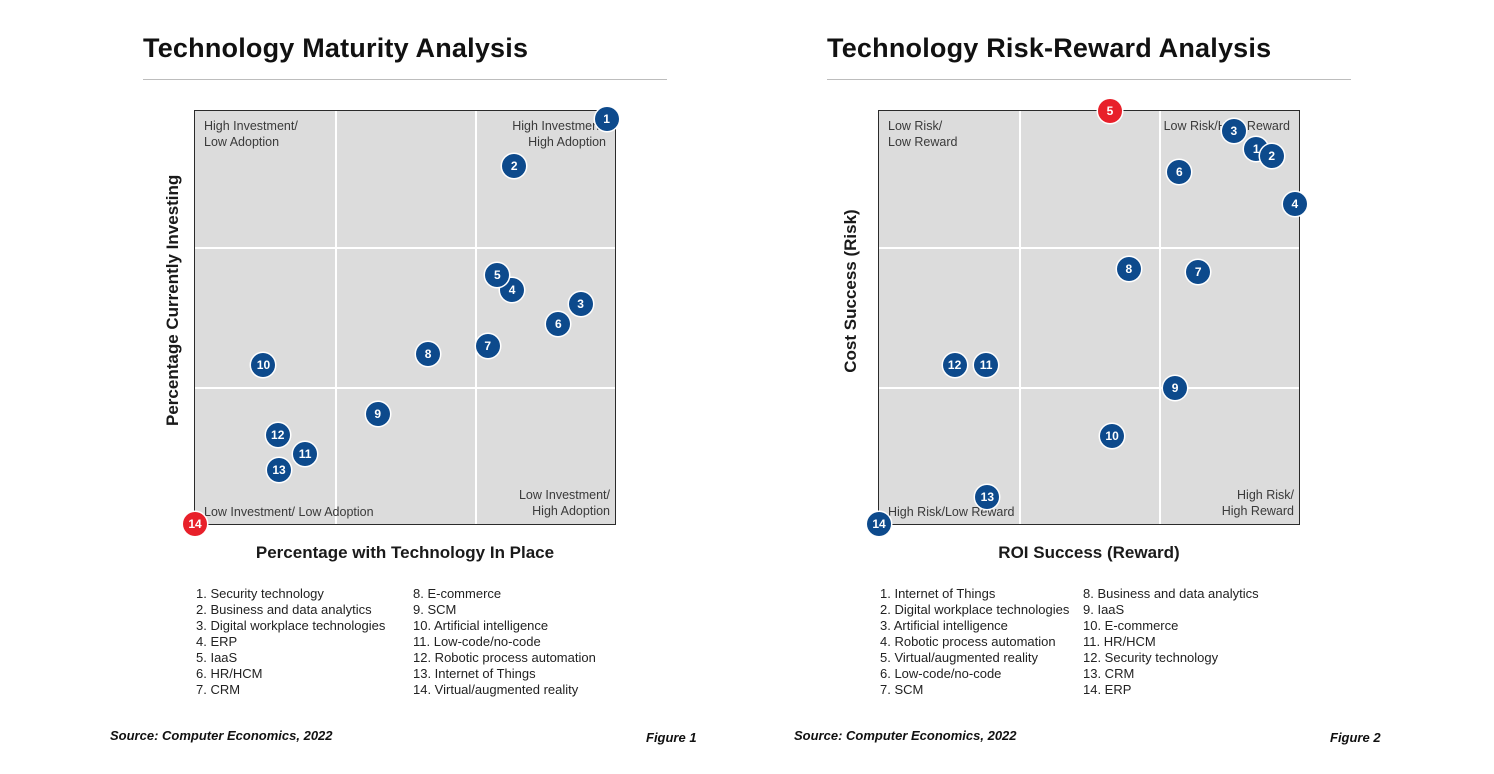 This screenshot has height=774, width=1494. Describe the element at coordinates (477, 641) in the screenshot. I see `legend-item: 11. Low-code/no-code` at that location.